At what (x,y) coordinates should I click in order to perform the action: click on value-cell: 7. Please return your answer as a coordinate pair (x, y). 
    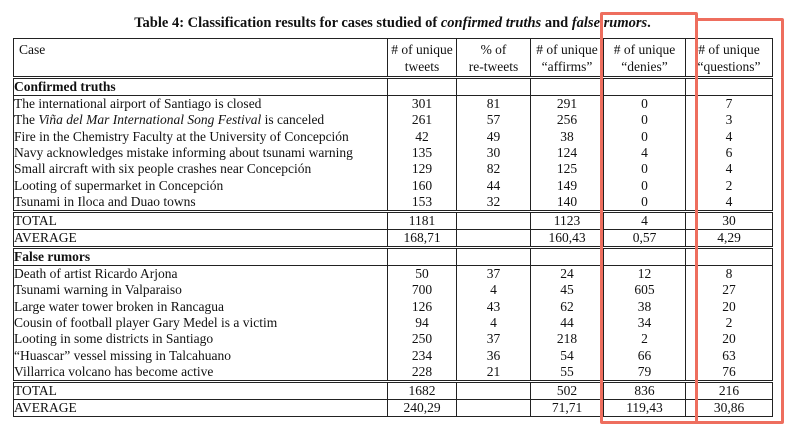
    Looking at the image, I should click on (729, 103).